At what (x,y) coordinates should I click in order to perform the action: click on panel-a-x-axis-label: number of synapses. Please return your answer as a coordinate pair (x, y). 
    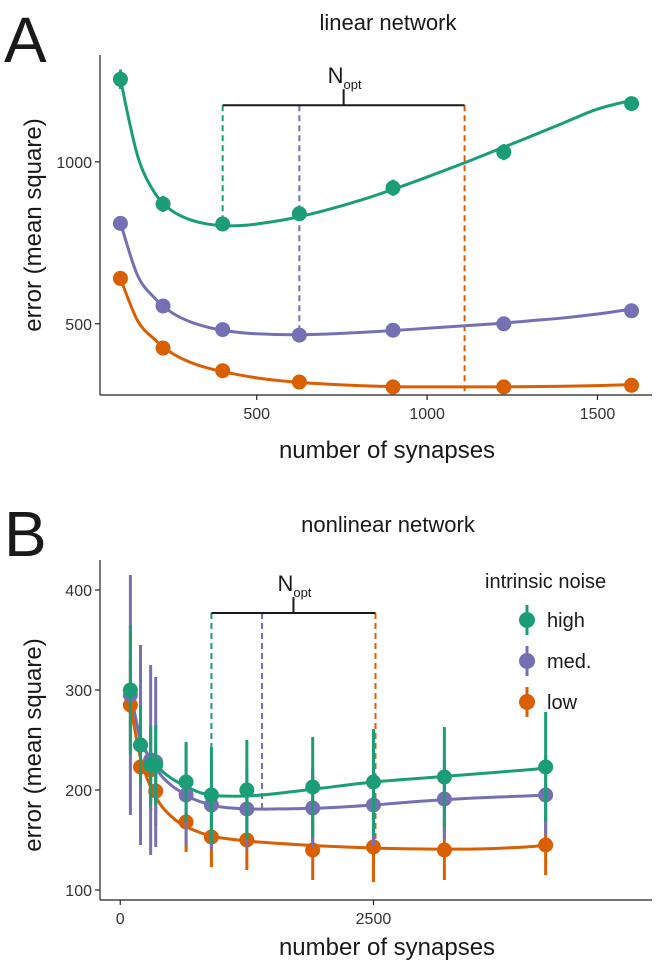
    Looking at the image, I should click on (387, 450).